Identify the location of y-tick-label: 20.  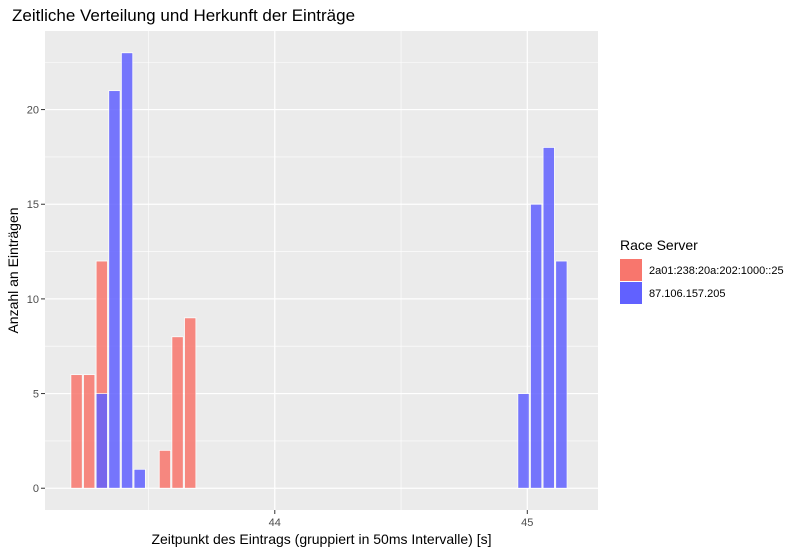
(33, 111).